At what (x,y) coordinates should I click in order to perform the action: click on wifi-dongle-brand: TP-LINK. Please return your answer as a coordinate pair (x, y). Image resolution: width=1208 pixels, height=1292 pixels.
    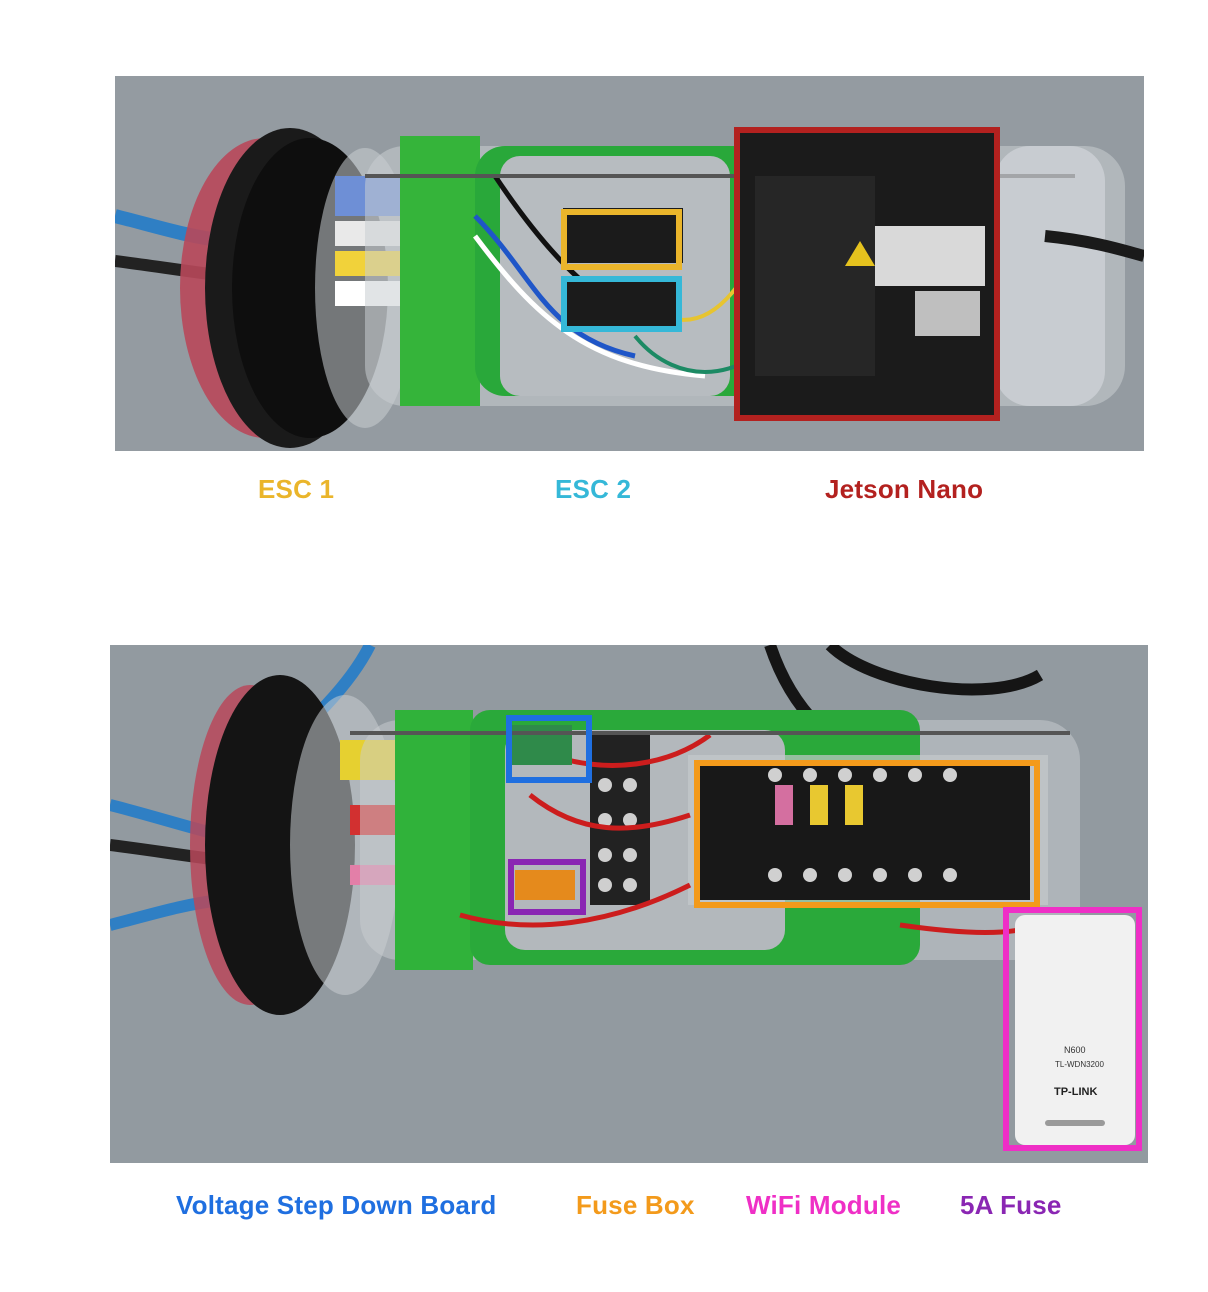
    Looking at the image, I should click on (1076, 1092).